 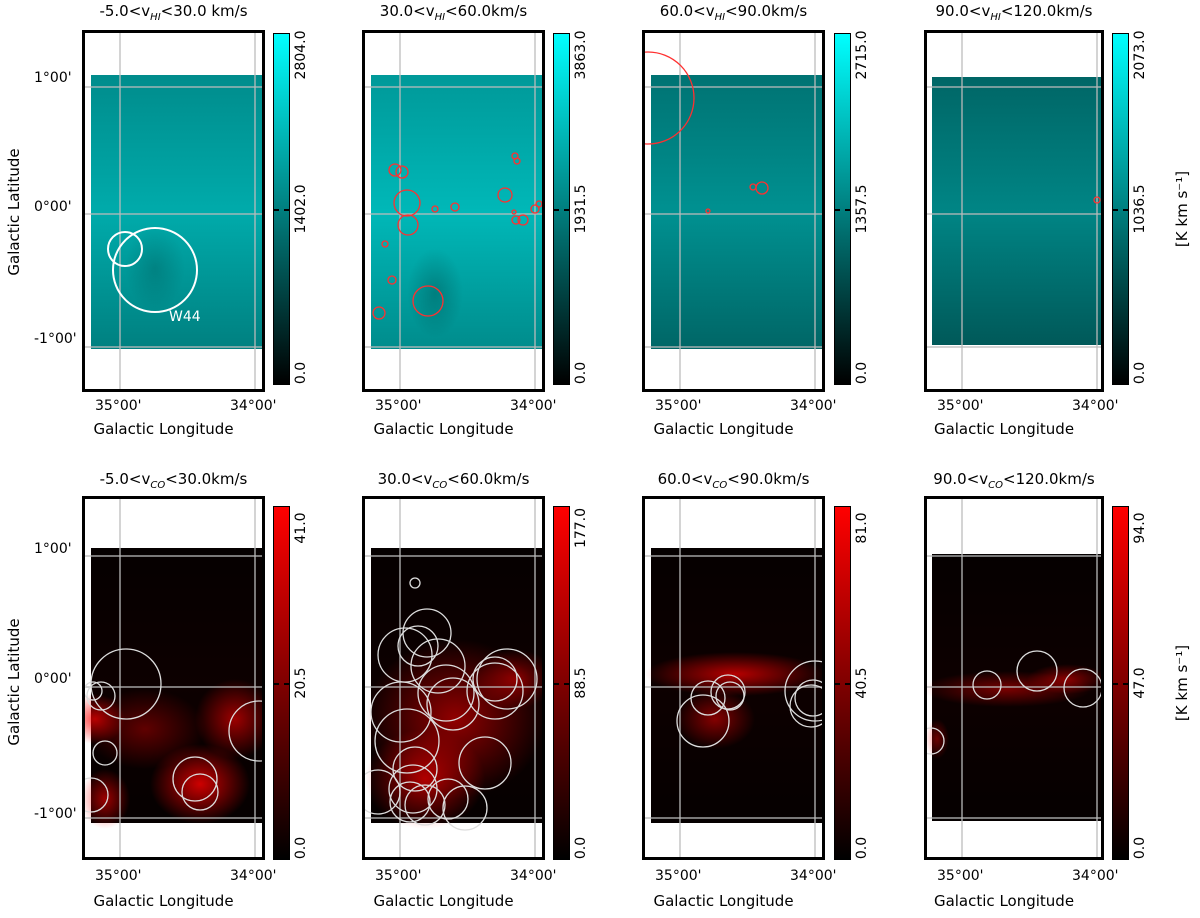 I want to click on co-panel-4-x-tick-label: 34°00', so click(x=1095, y=876).